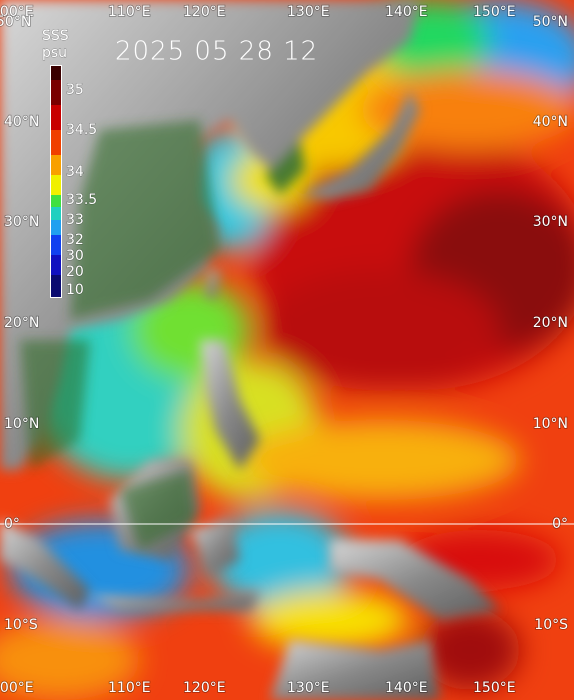 Image resolution: width=574 pixels, height=700 pixels. What do you see at coordinates (54, 53) in the screenshot?
I see `colorbar-unit: psu` at bounding box center [54, 53].